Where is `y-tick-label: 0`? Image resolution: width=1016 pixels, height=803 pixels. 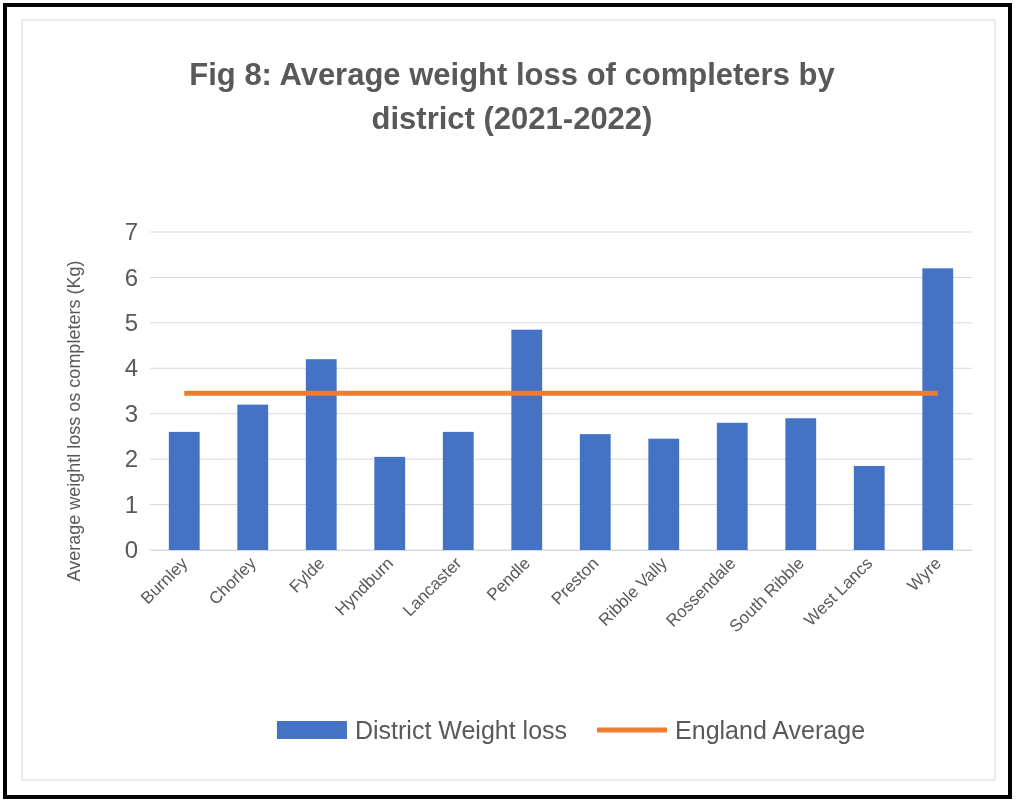
y-tick-label: 0 is located at coordinates (131, 550).